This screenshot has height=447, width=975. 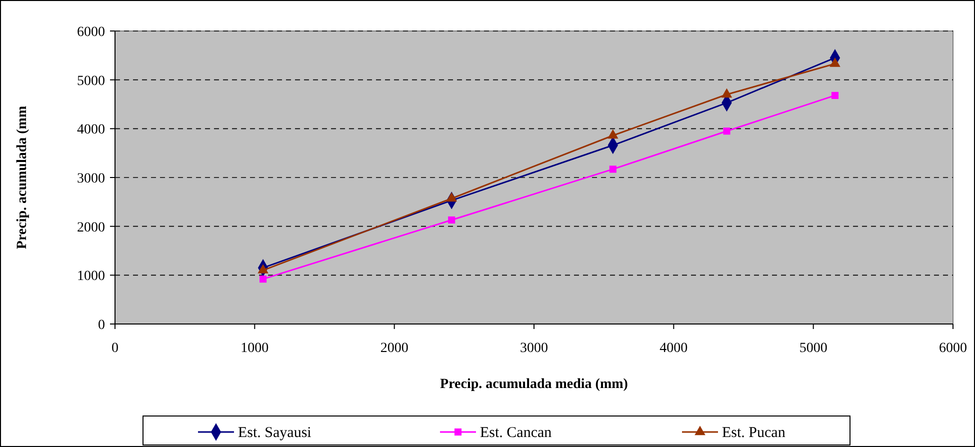 What do you see at coordinates (91, 179) in the screenshot?
I see `y-tick-label: 3000` at bounding box center [91, 179].